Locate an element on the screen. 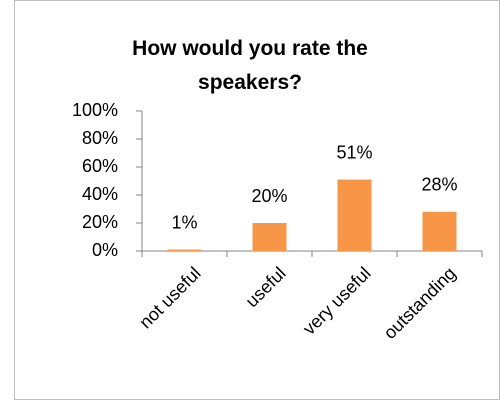 The height and width of the screenshot is (402, 502). value-label: 28% is located at coordinates (439, 185).